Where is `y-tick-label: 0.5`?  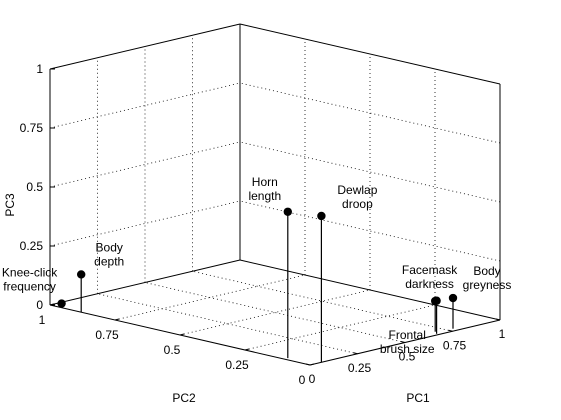 y-tick-label: 0.5 is located at coordinates (172, 350).